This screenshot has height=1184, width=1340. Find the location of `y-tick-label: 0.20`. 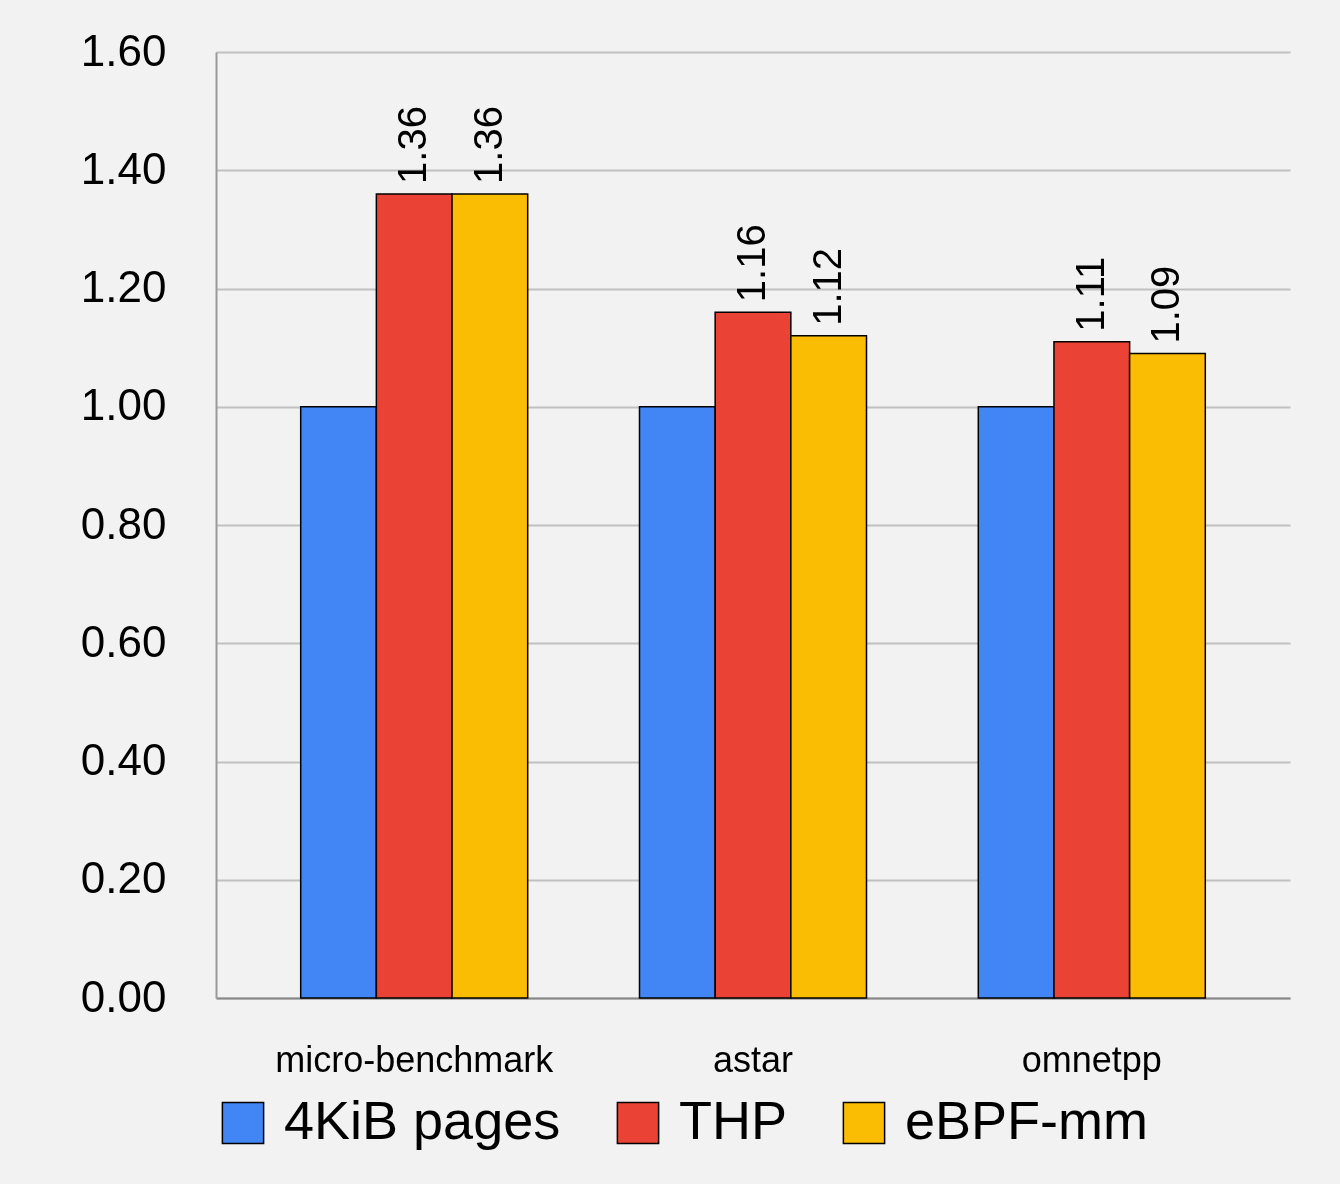

y-tick-label: 0.20 is located at coordinates (123, 878).